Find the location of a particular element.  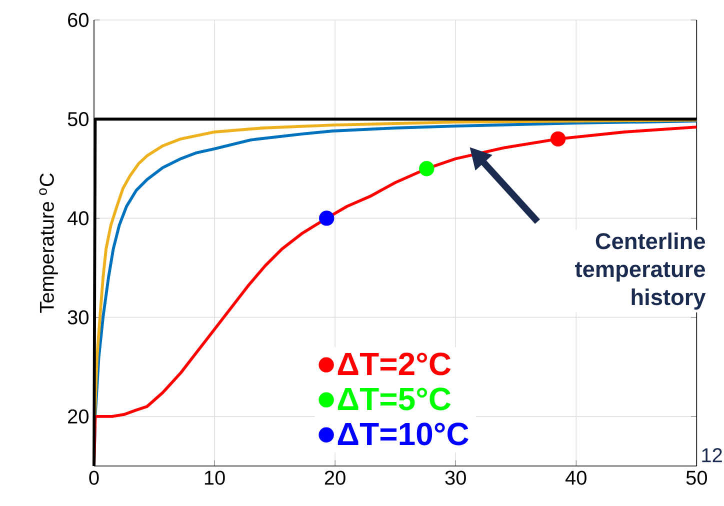

x-tick-label: 50 is located at coordinates (696, 477).